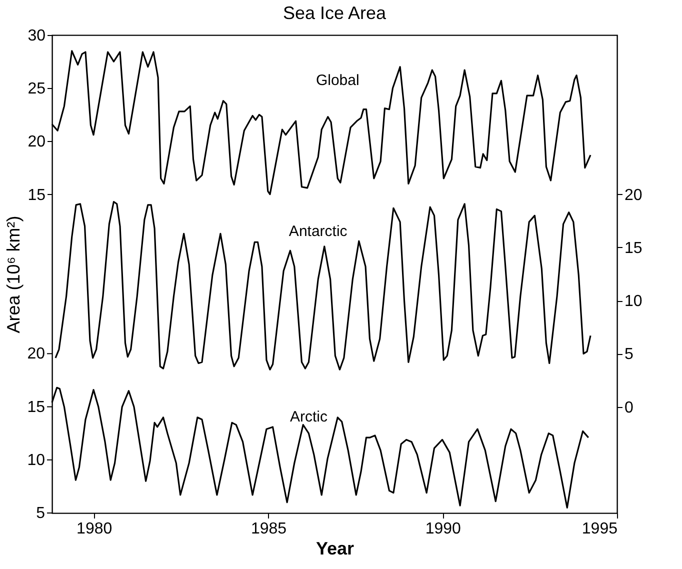 The width and height of the screenshot is (682, 569). Describe the element at coordinates (37, 195) in the screenshot. I see `y-tick-label: 15` at that location.